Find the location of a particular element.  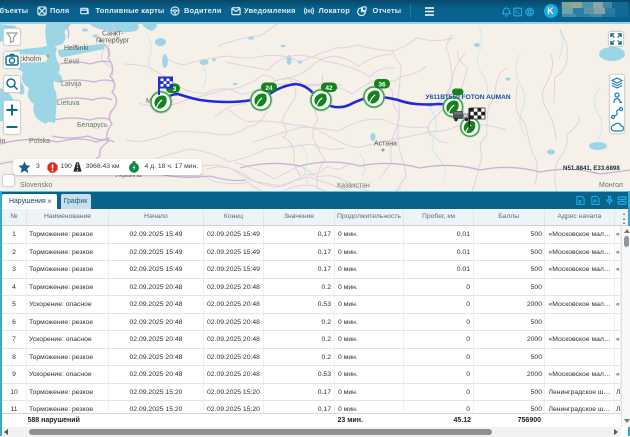

svg-text: 42 is located at coordinates (329, 88).